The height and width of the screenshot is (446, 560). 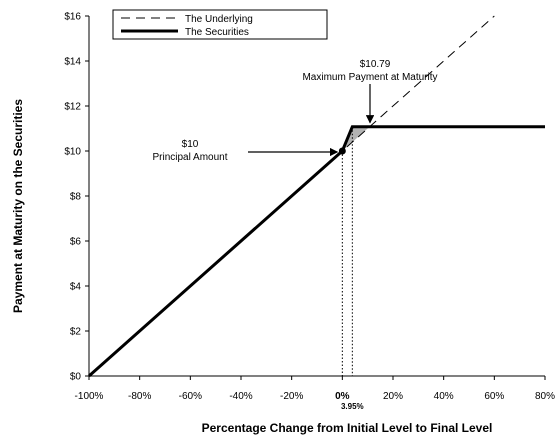 I want to click on y-tick-label: $0, so click(x=76, y=377).